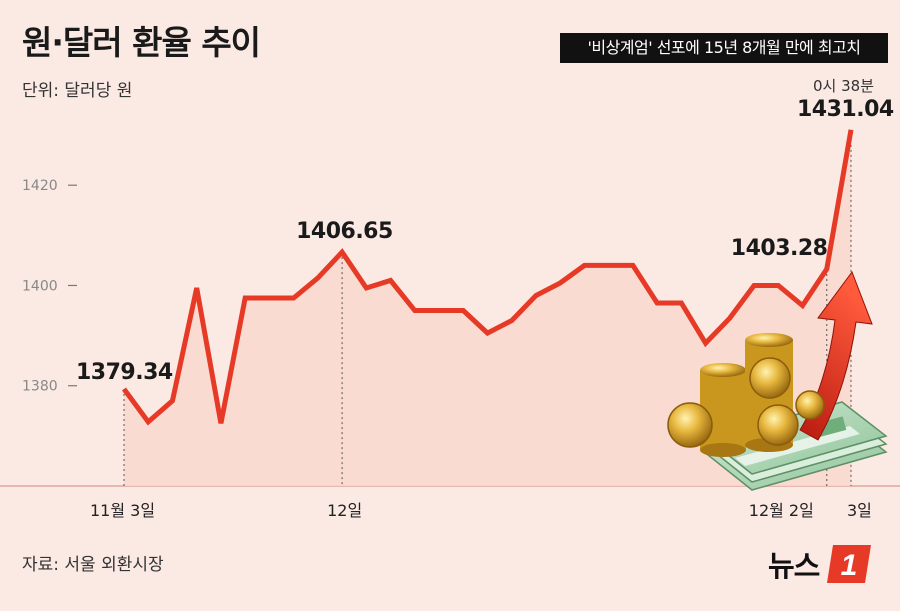 This screenshot has height=611, width=900. What do you see at coordinates (141, 42) in the screenshot?
I see `chart-title: 원·달러 환율 추이` at bounding box center [141, 42].